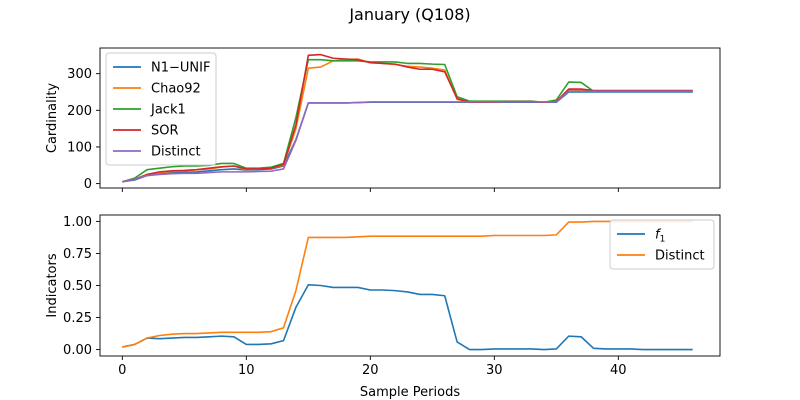 The image size is (800, 400). Describe the element at coordinates (246, 370) in the screenshot. I see `x-tick-label: 10` at that location.